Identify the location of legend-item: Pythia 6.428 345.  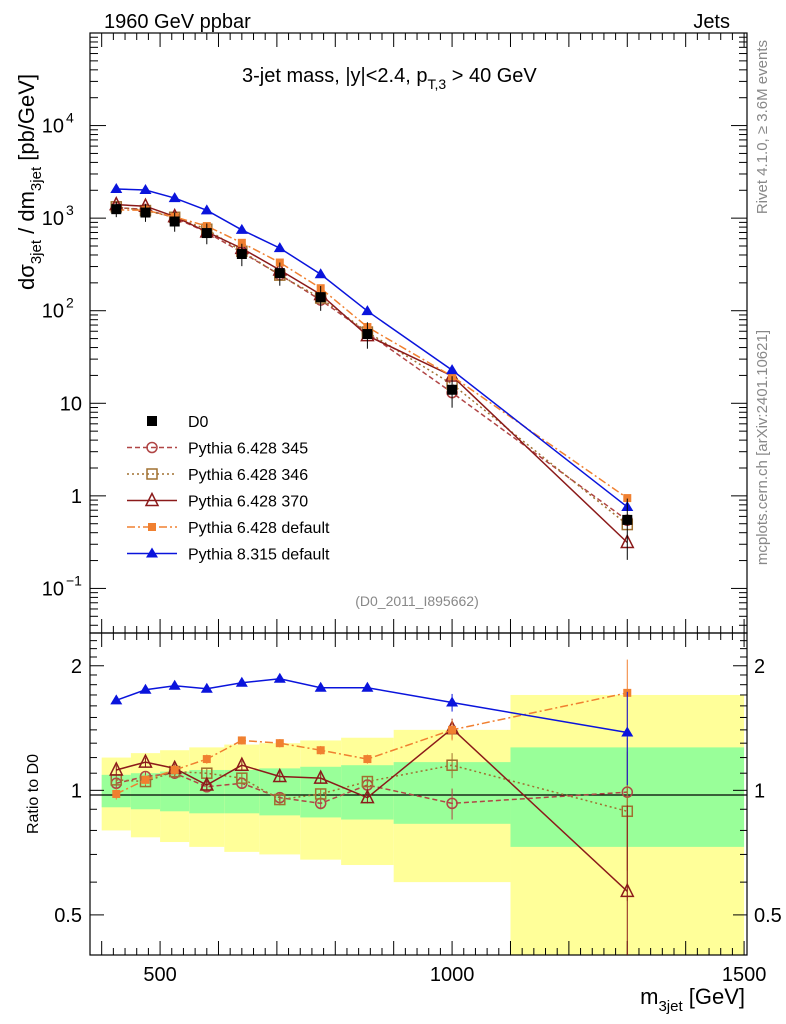
(217, 449).